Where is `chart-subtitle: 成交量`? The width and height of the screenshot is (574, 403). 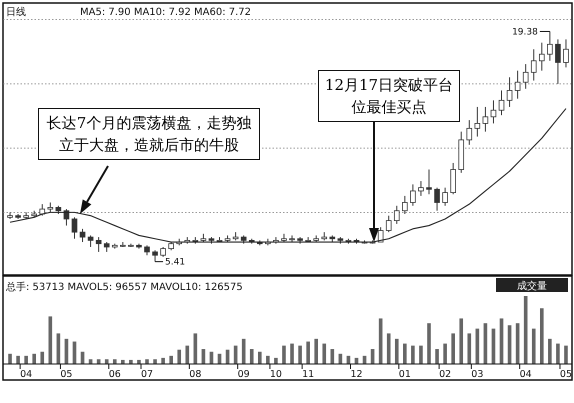 chart-subtitle: 成交量 is located at coordinates (532, 286).